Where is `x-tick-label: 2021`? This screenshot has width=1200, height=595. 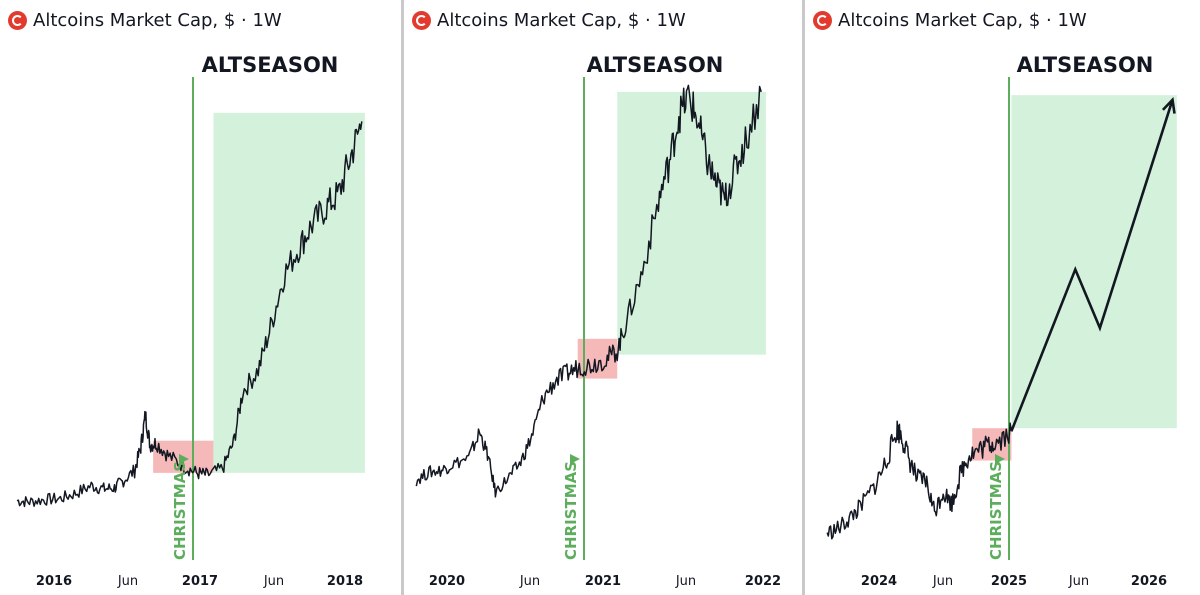
x-tick-label: 2021 is located at coordinates (603, 581).